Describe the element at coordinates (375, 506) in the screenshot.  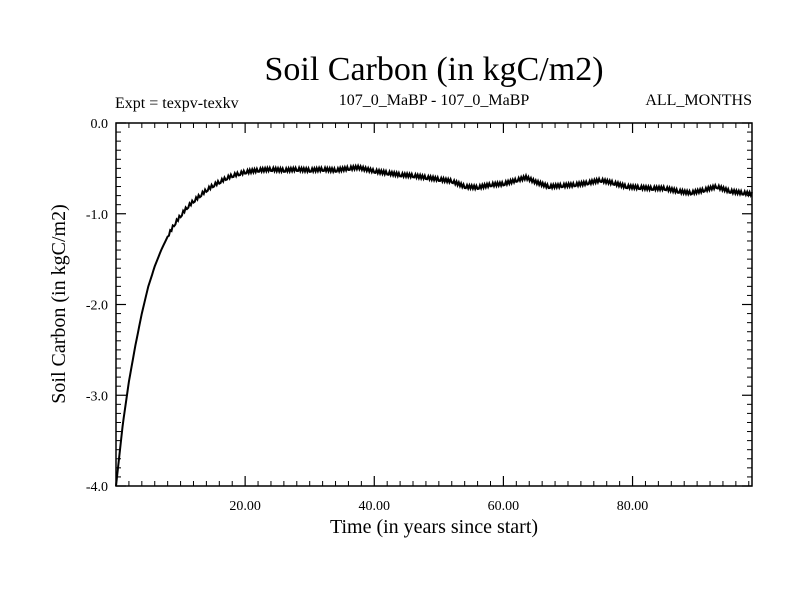
I see `x-tick-label: 40.00` at that location.